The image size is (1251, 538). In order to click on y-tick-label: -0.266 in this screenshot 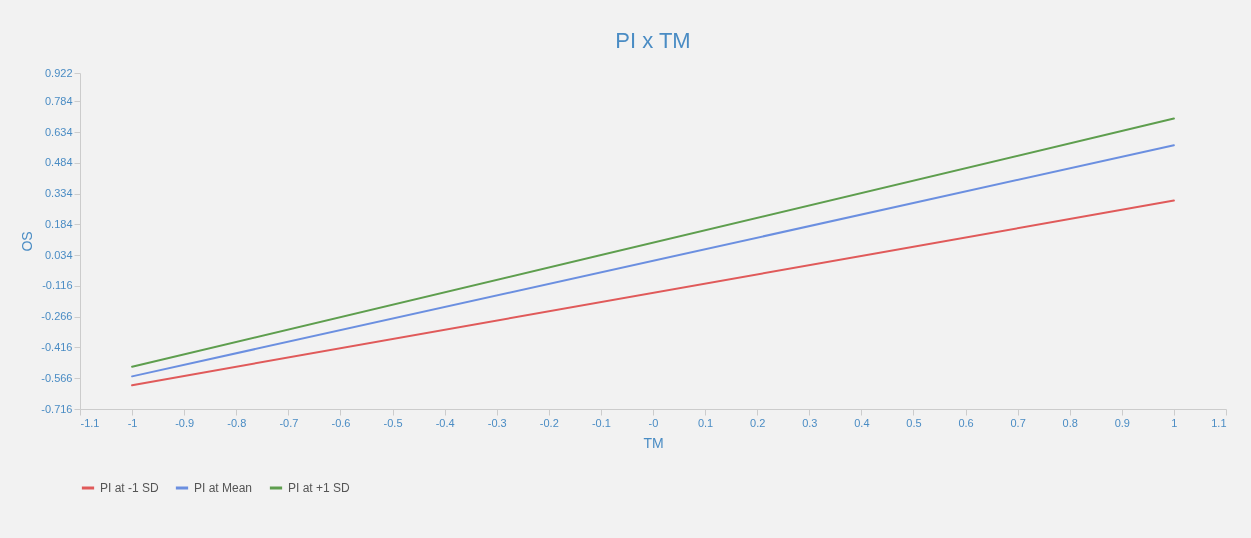, I will do `click(57, 316)`.